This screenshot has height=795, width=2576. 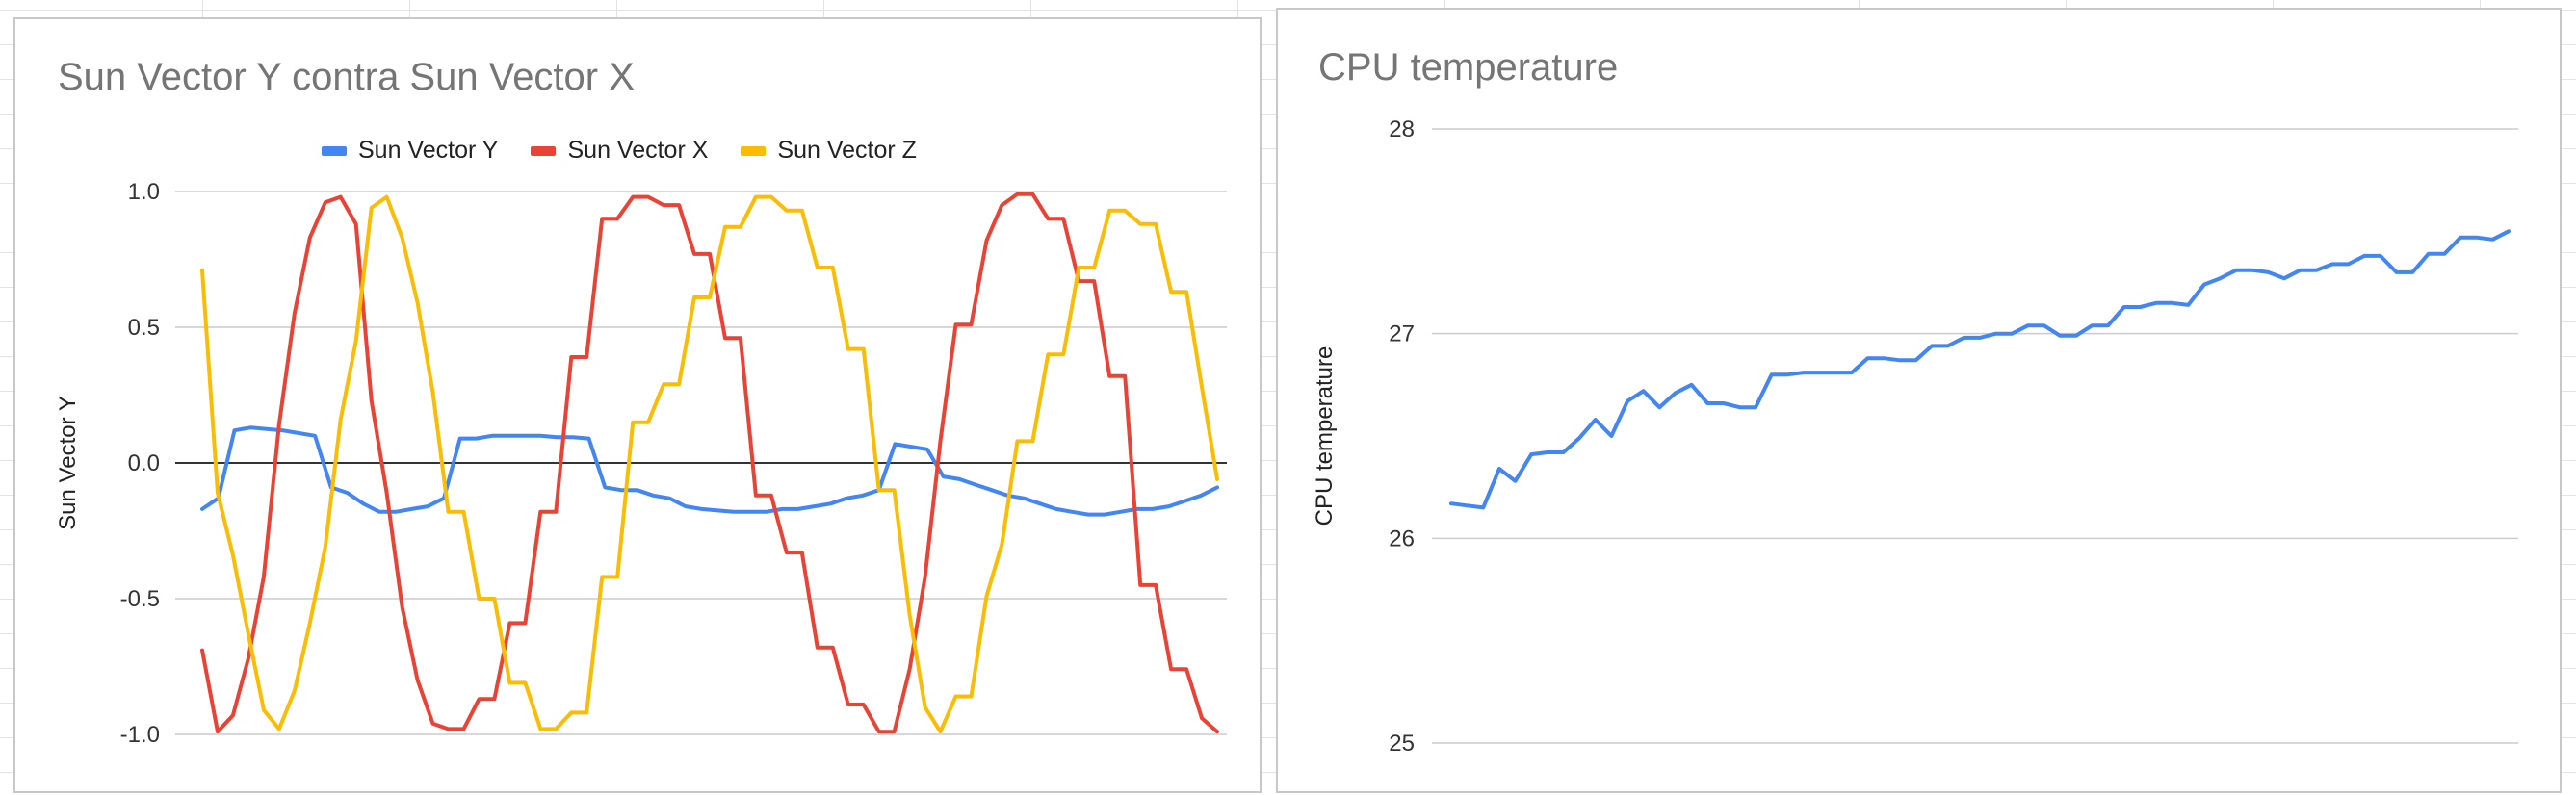 What do you see at coordinates (346, 77) in the screenshot?
I see `chart-title: Sun Vector Y contra Sun Vector X` at bounding box center [346, 77].